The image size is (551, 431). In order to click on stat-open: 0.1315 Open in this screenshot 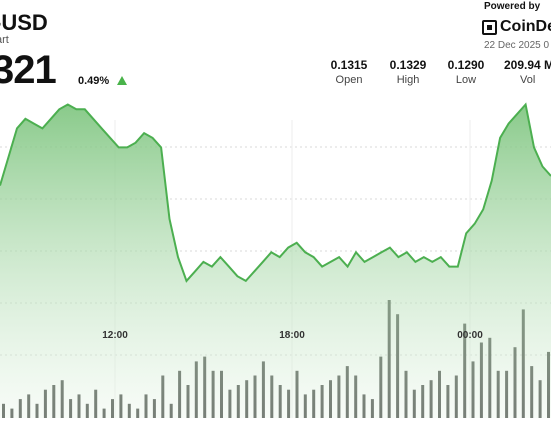, I will do `click(349, 72)`.